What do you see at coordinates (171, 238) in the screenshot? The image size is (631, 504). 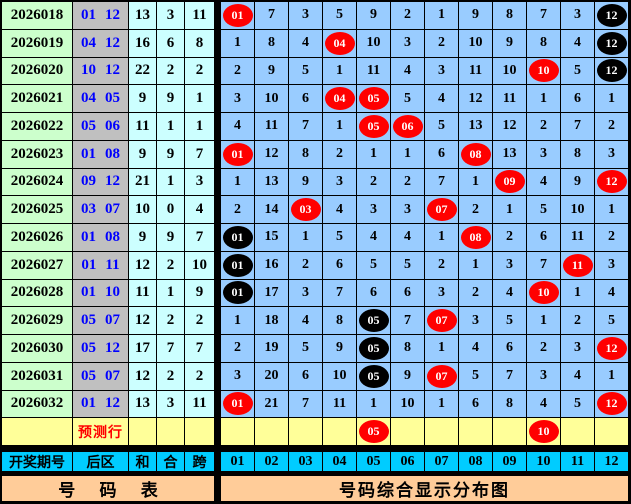 I see `he-cell: 9` at bounding box center [171, 238].